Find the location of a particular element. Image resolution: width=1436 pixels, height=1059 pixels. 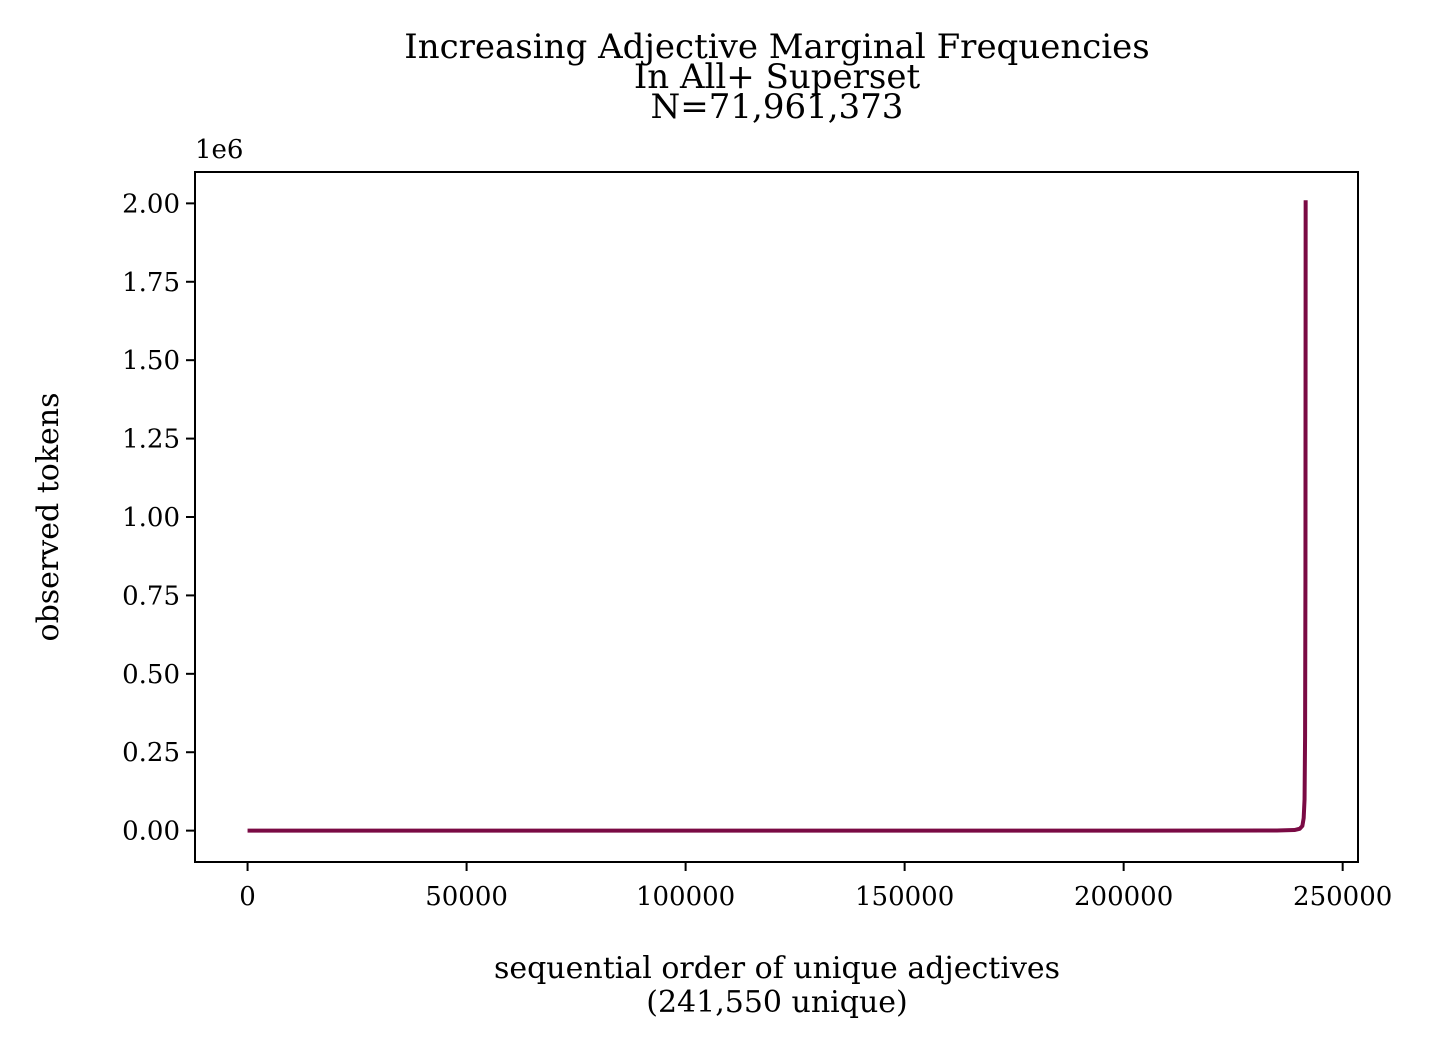

y-tick-label: 1.25 is located at coordinates (151, 440).